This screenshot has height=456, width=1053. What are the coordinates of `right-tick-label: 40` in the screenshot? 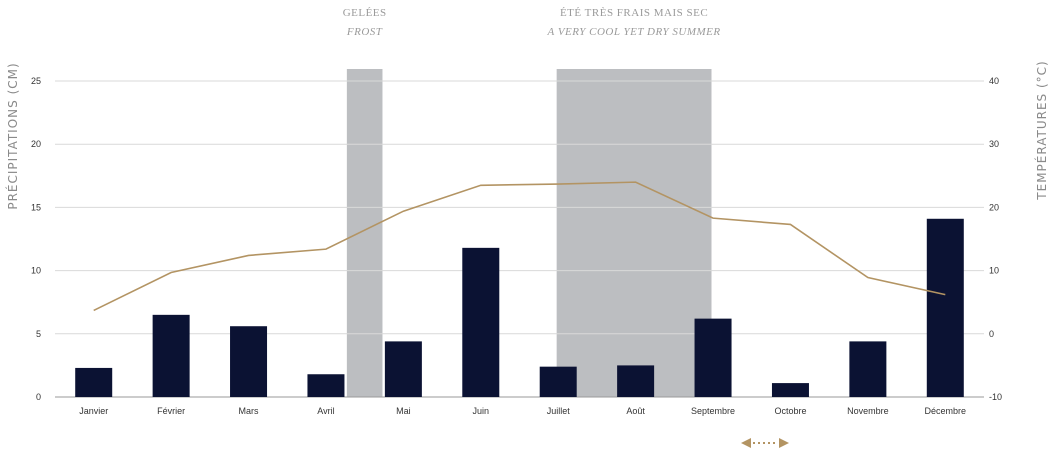 It's located at (994, 81).